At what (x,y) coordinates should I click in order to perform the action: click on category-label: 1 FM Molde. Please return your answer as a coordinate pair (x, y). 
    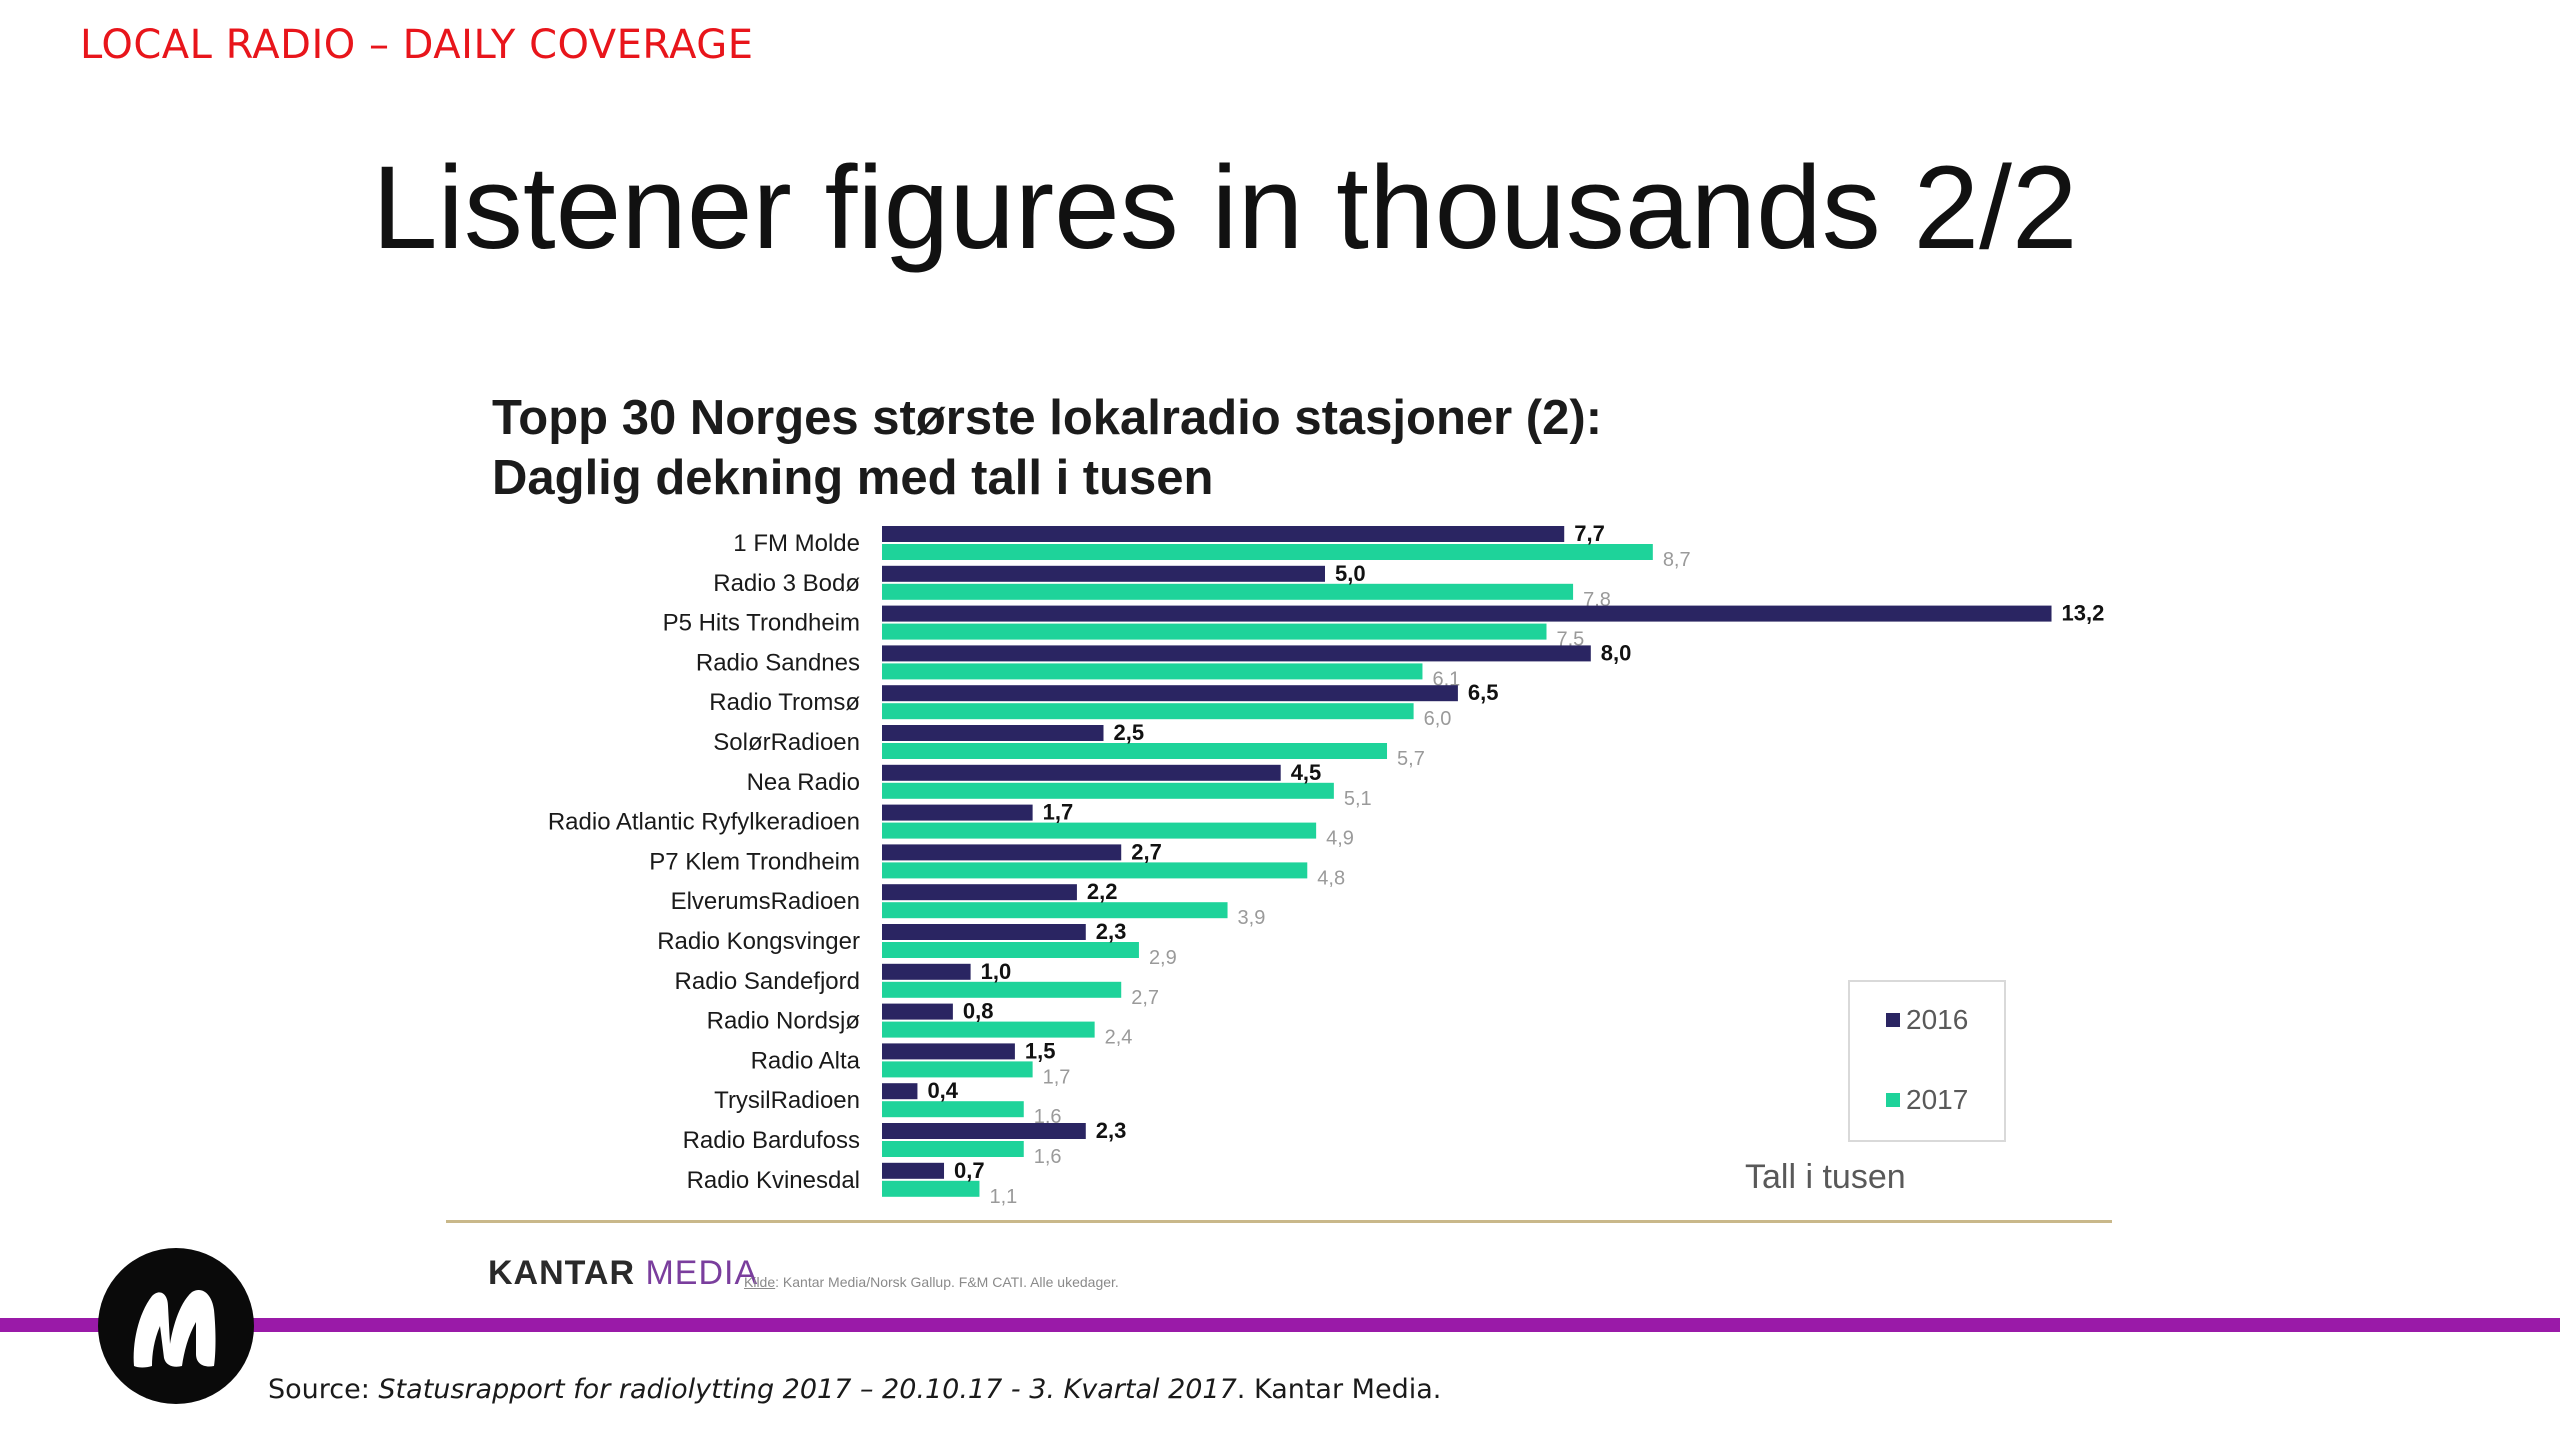
    Looking at the image, I should click on (796, 543).